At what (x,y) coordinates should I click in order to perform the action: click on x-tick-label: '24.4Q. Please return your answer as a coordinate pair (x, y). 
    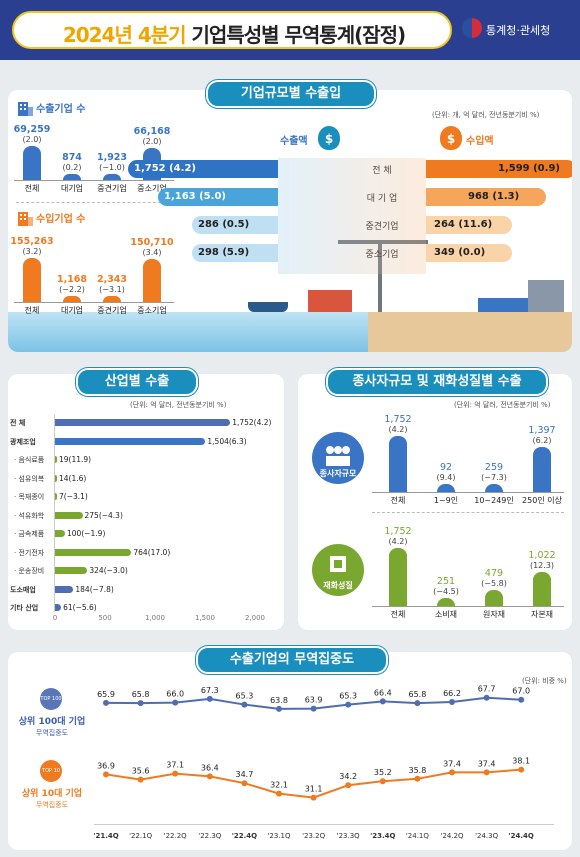
    Looking at the image, I should click on (521, 836).